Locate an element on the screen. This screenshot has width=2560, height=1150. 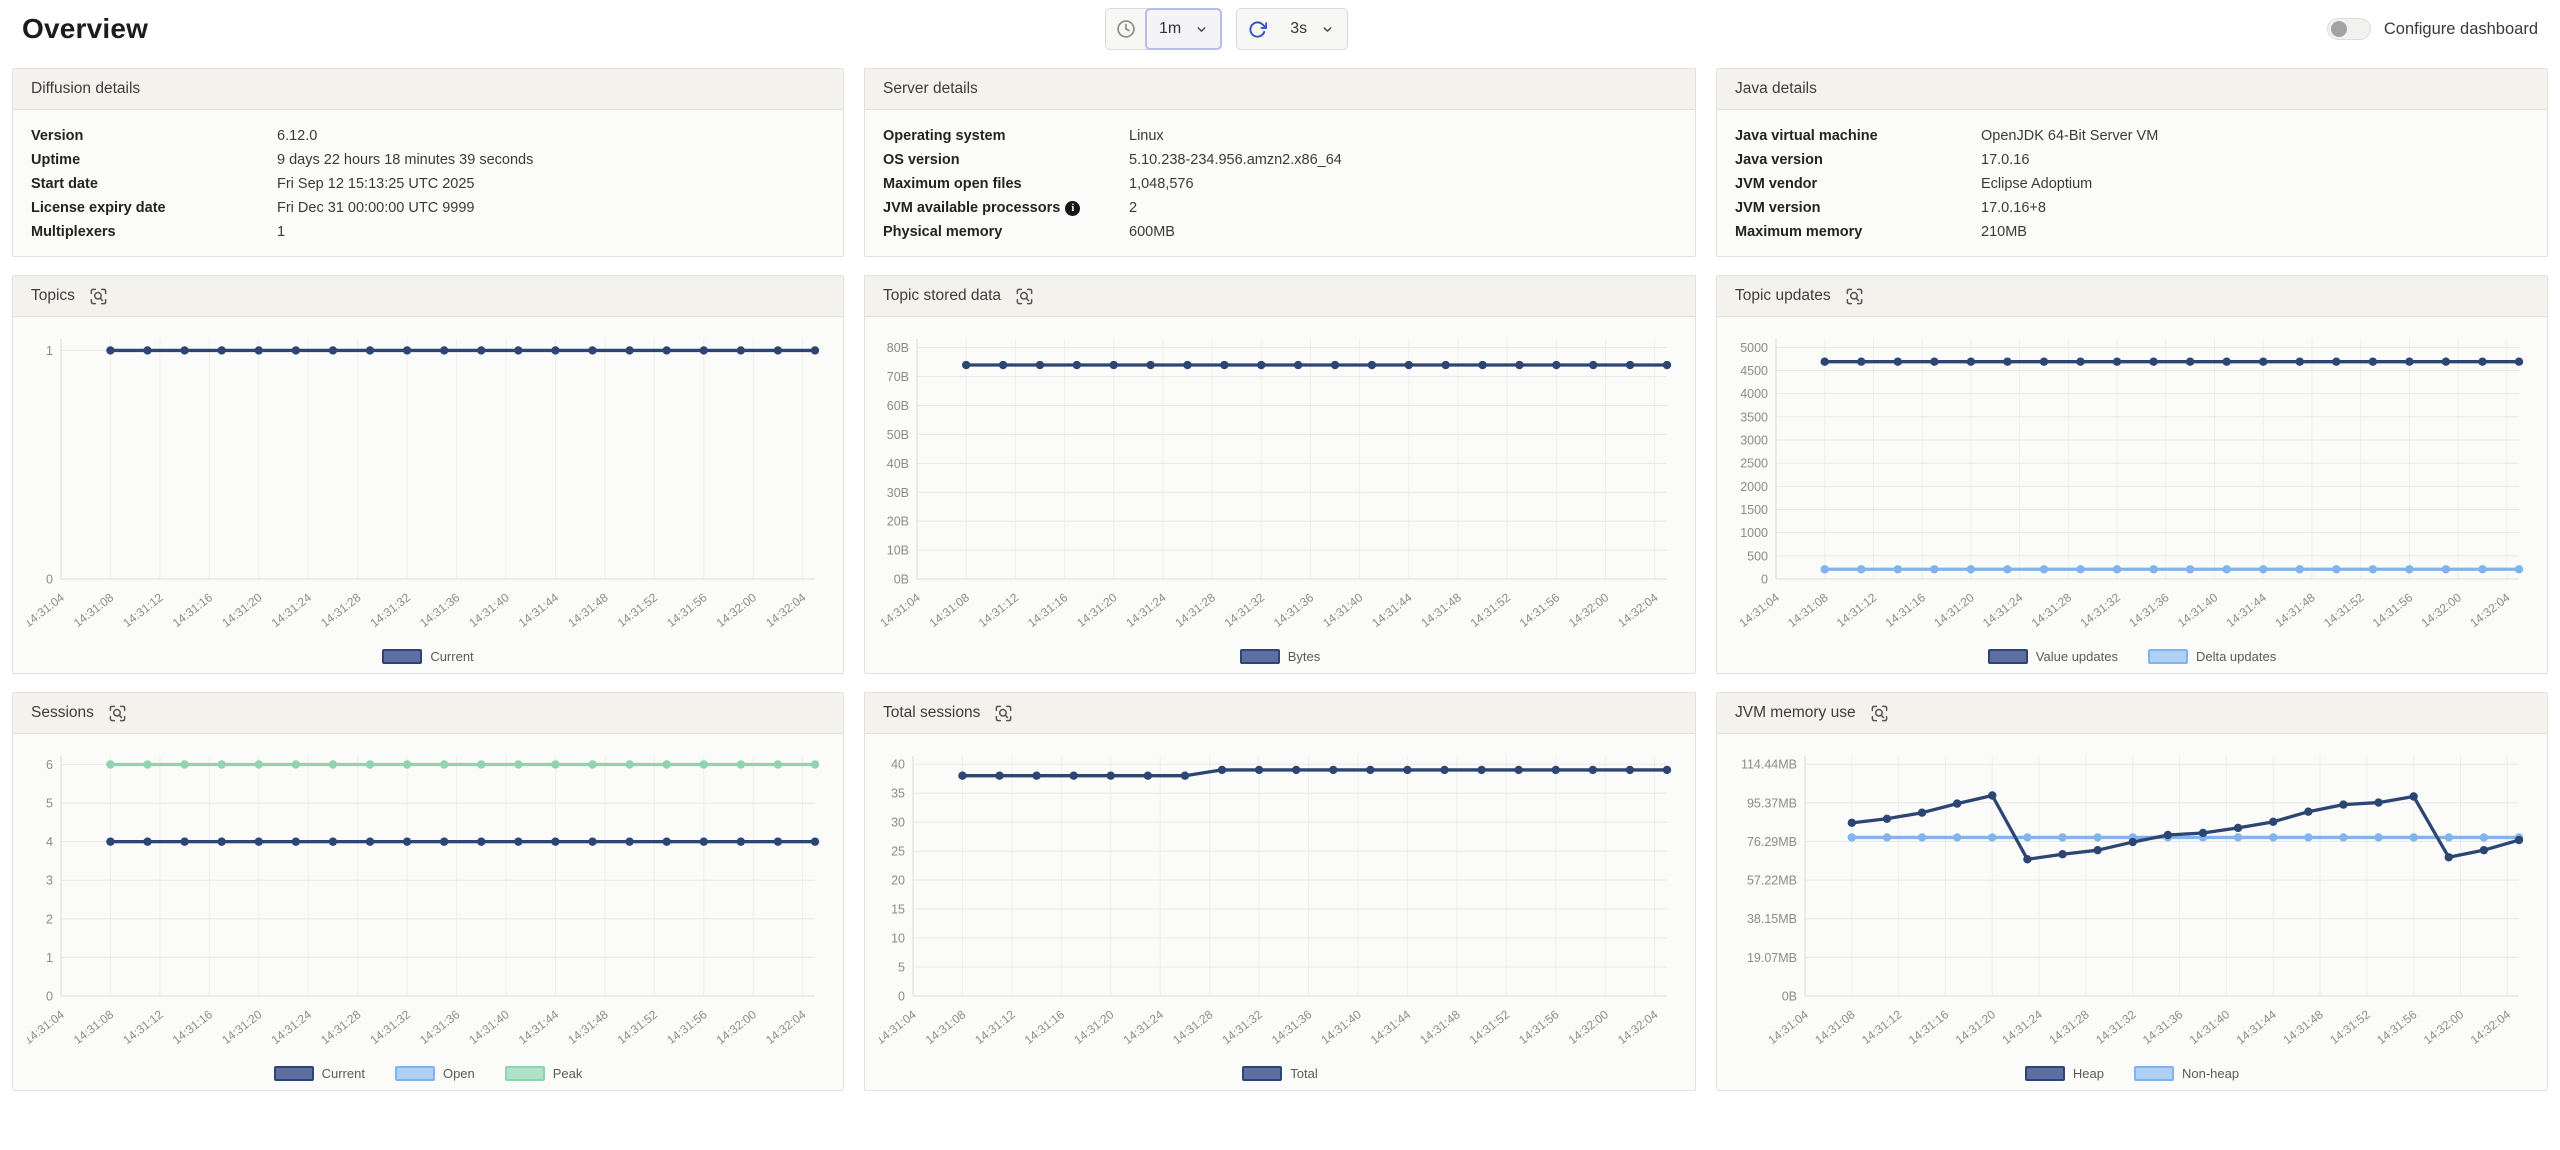
detail-label: Java virtual machine is located at coordinates (1806, 136).